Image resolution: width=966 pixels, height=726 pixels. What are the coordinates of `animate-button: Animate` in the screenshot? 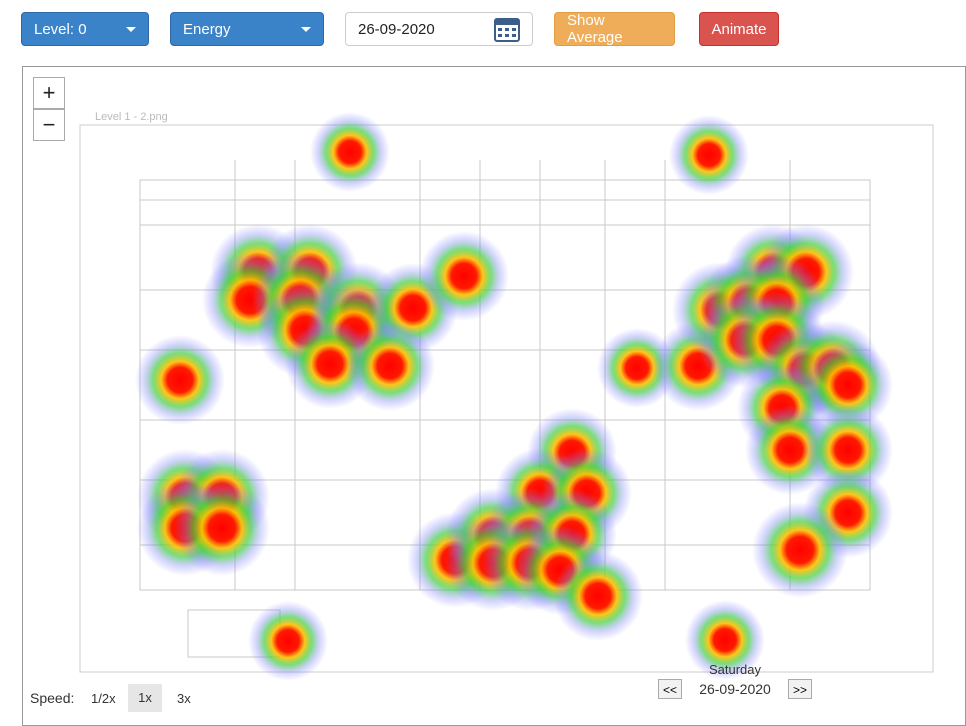 It's located at (739, 29).